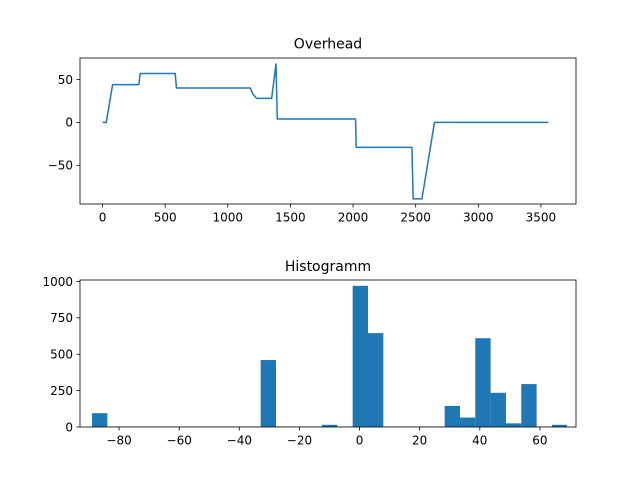  What do you see at coordinates (60, 166) in the screenshot?
I see `overhead-y-tick-label: −50` at bounding box center [60, 166].